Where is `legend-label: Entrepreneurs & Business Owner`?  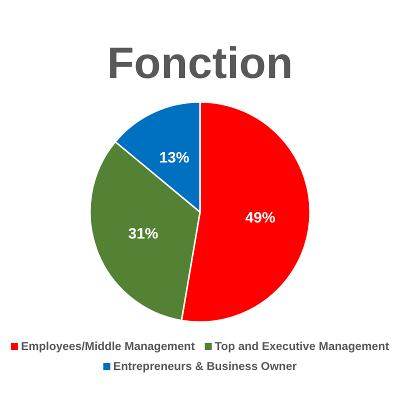 legend-label: Entrepreneurs & Business Owner is located at coordinates (205, 367).